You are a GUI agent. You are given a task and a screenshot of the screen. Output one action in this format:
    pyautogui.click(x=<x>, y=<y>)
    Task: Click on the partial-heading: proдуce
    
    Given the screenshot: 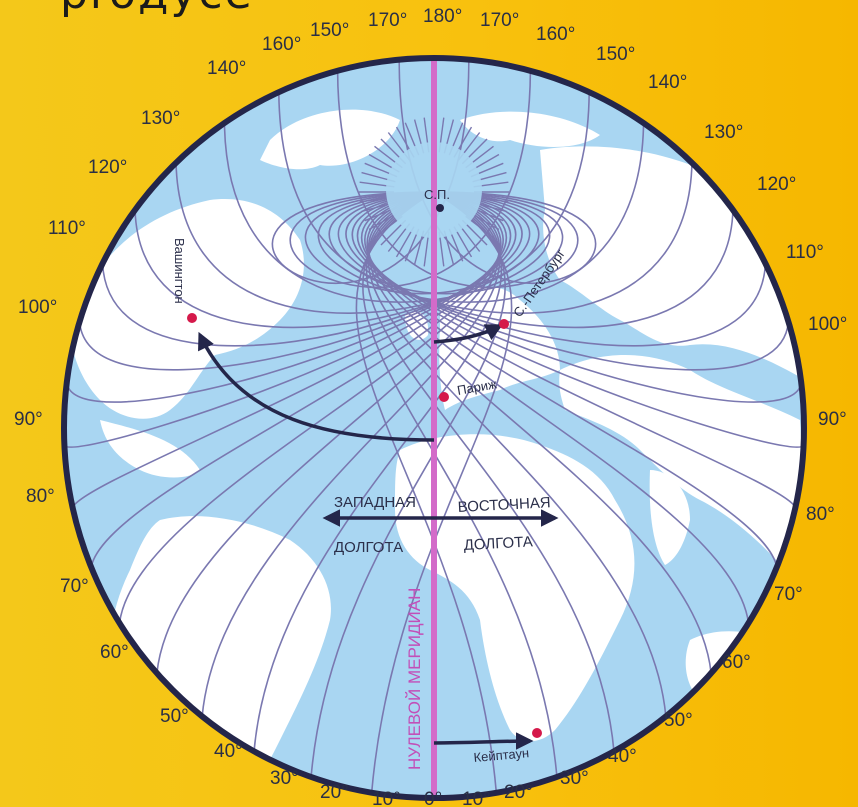 What is the action you would take?
    pyautogui.click(x=157, y=9)
    